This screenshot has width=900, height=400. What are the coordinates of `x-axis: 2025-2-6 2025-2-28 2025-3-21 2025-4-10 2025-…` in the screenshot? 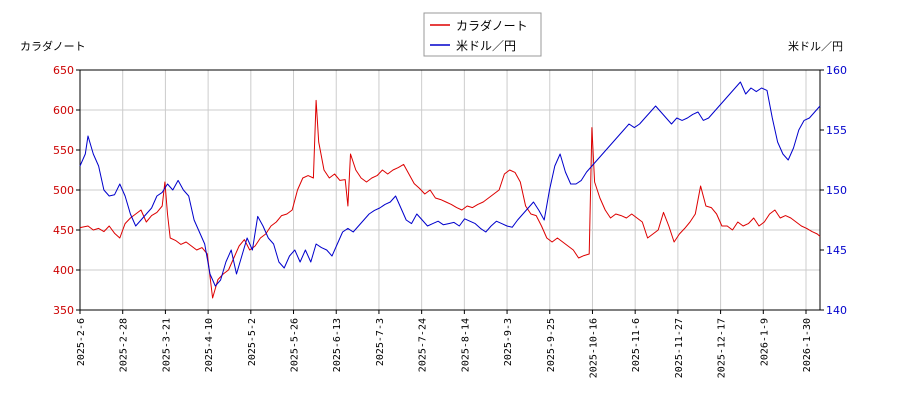 It's located at (444, 344).